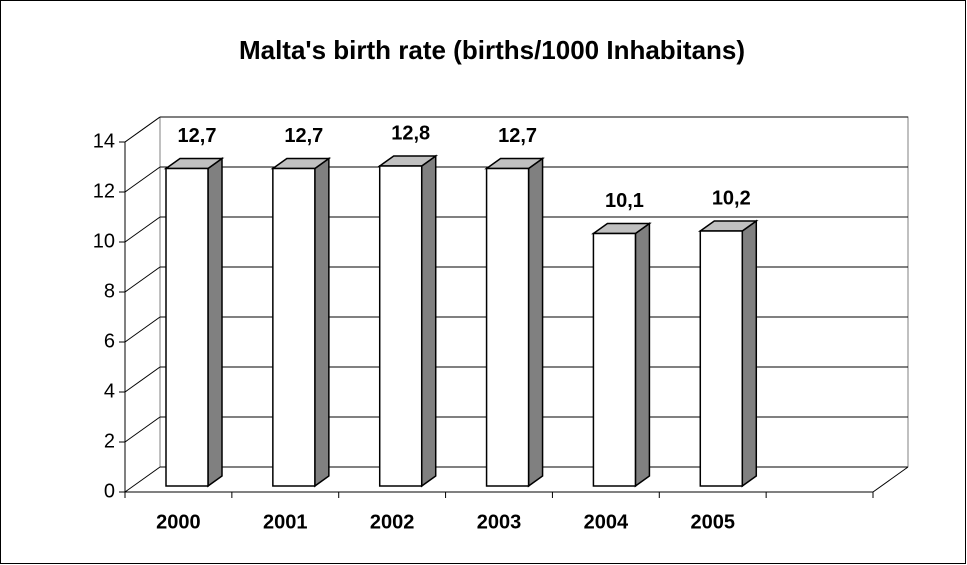  What do you see at coordinates (109, 291) in the screenshot?
I see `y-tick-label: 8` at bounding box center [109, 291].